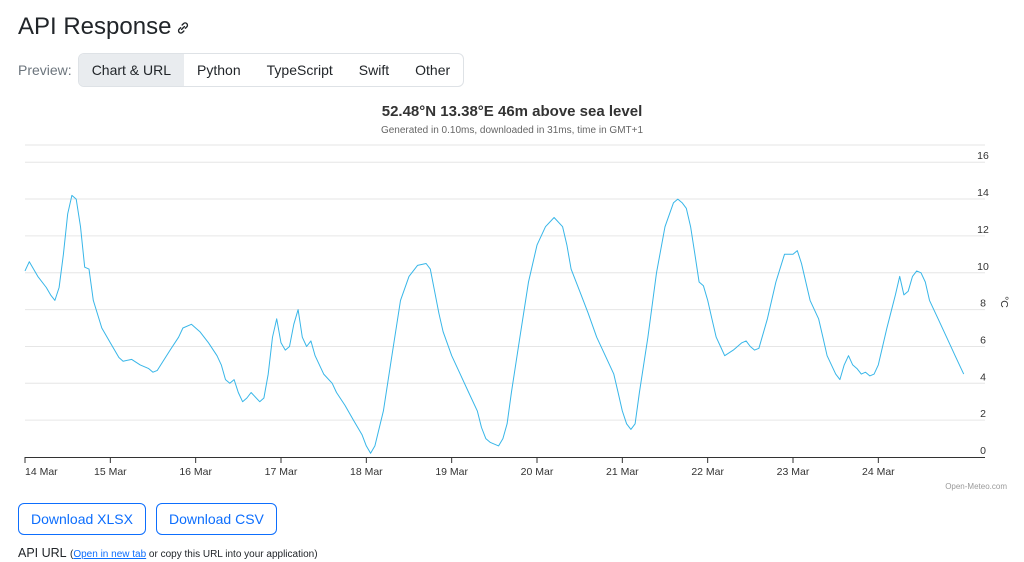  Describe the element at coordinates (622, 472) in the screenshot. I see `x-tick-label-7: 21 Mar` at that location.